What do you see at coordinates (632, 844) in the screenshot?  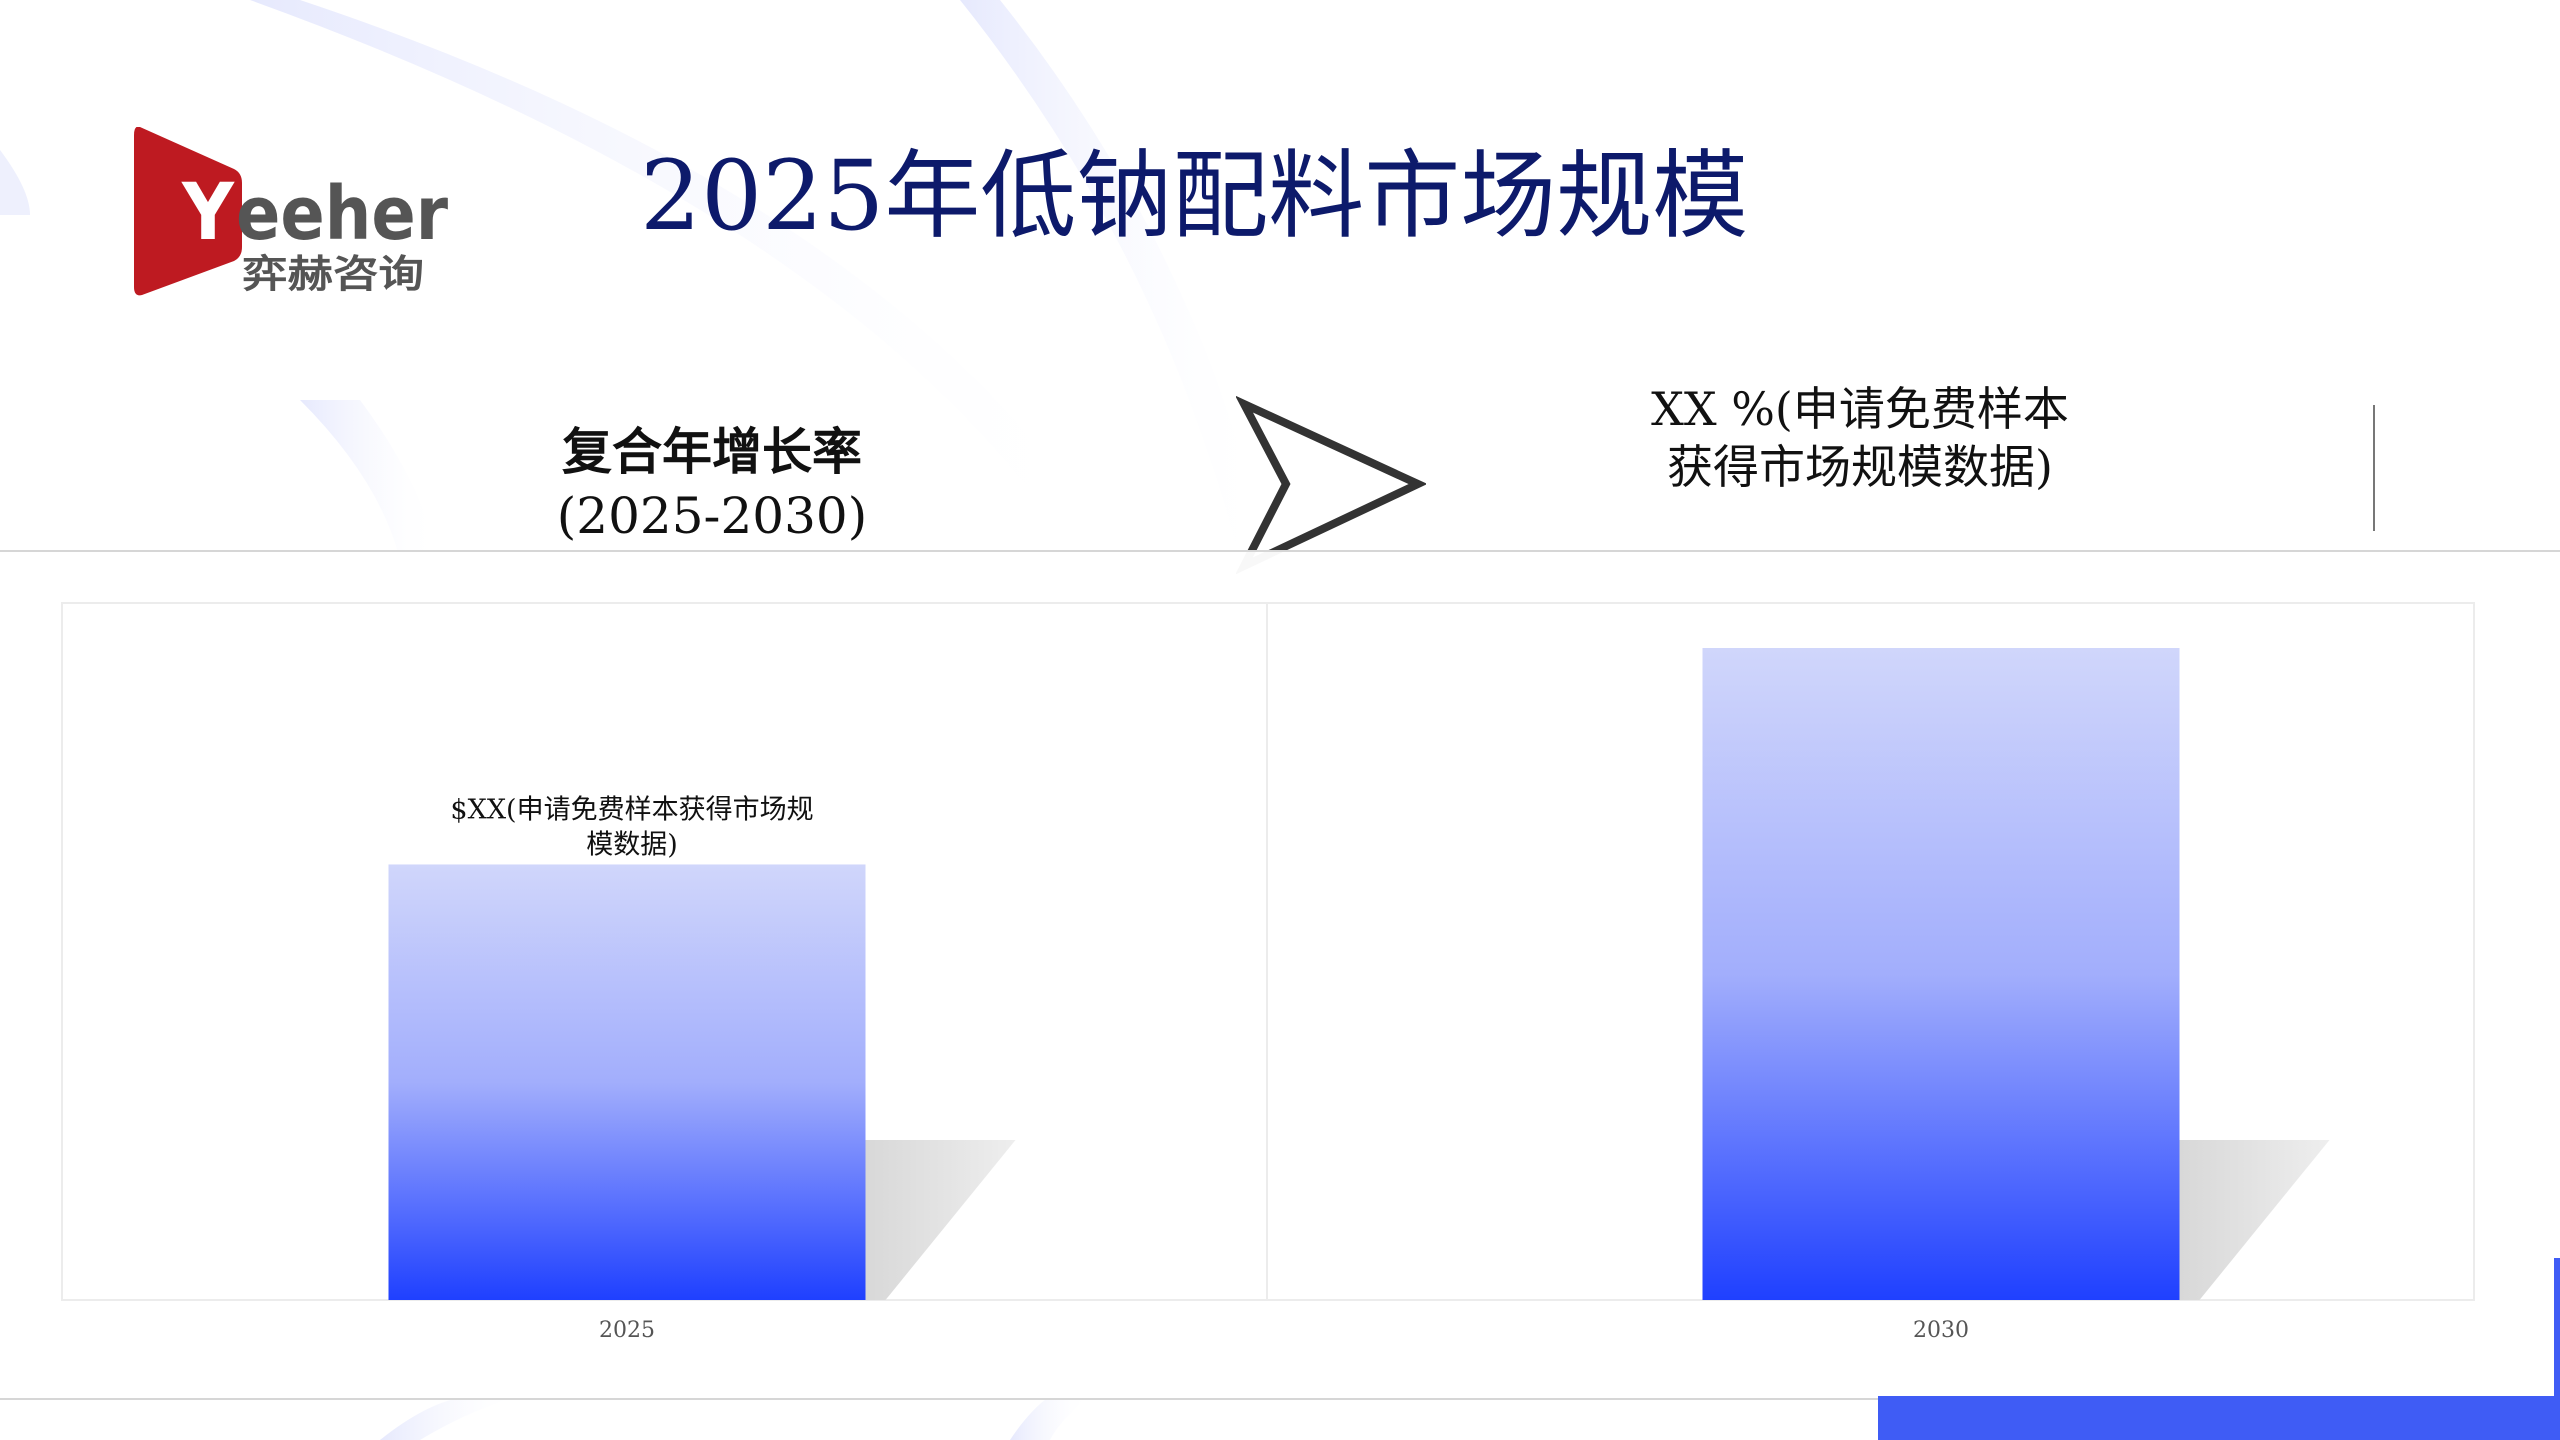 I see `data-label: 模数据)` at bounding box center [632, 844].